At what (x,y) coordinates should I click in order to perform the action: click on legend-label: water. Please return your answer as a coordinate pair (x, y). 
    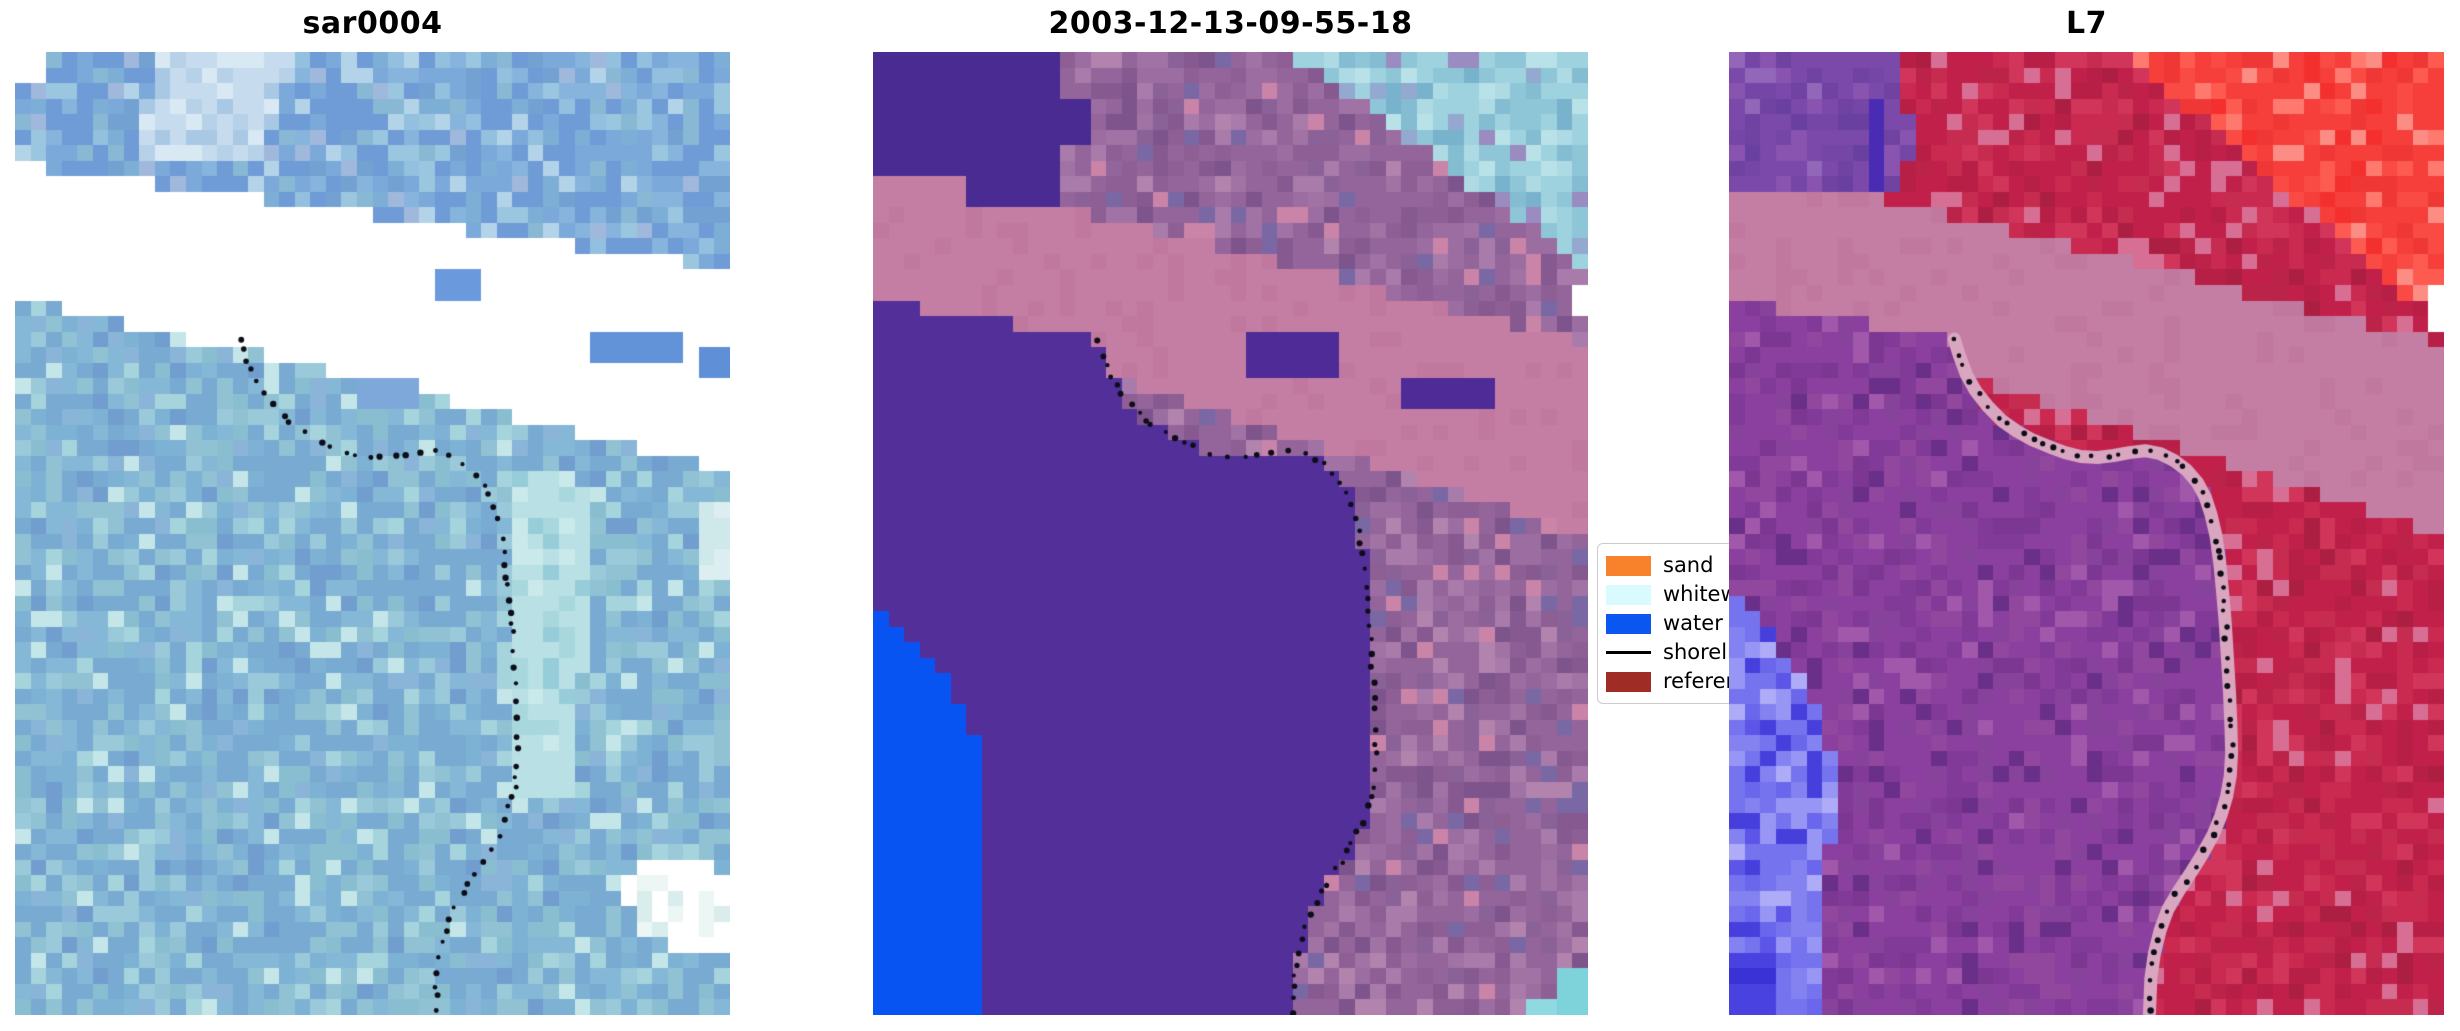
    Looking at the image, I should click on (1693, 623).